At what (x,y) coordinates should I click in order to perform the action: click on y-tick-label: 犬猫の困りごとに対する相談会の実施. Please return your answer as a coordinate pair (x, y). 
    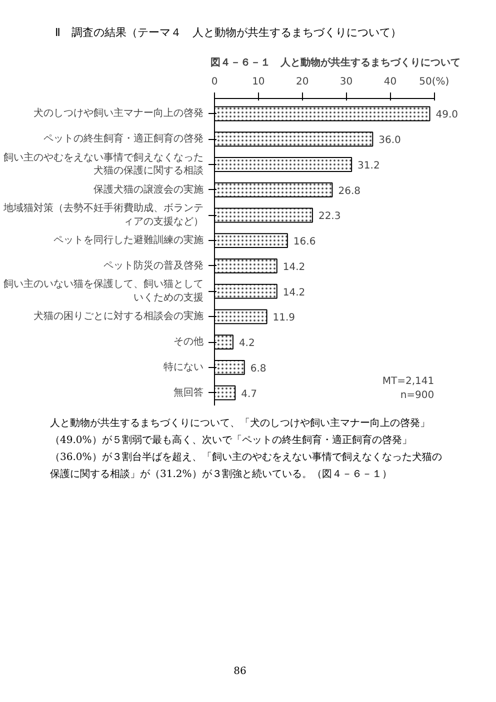
    Looking at the image, I should click on (119, 316).